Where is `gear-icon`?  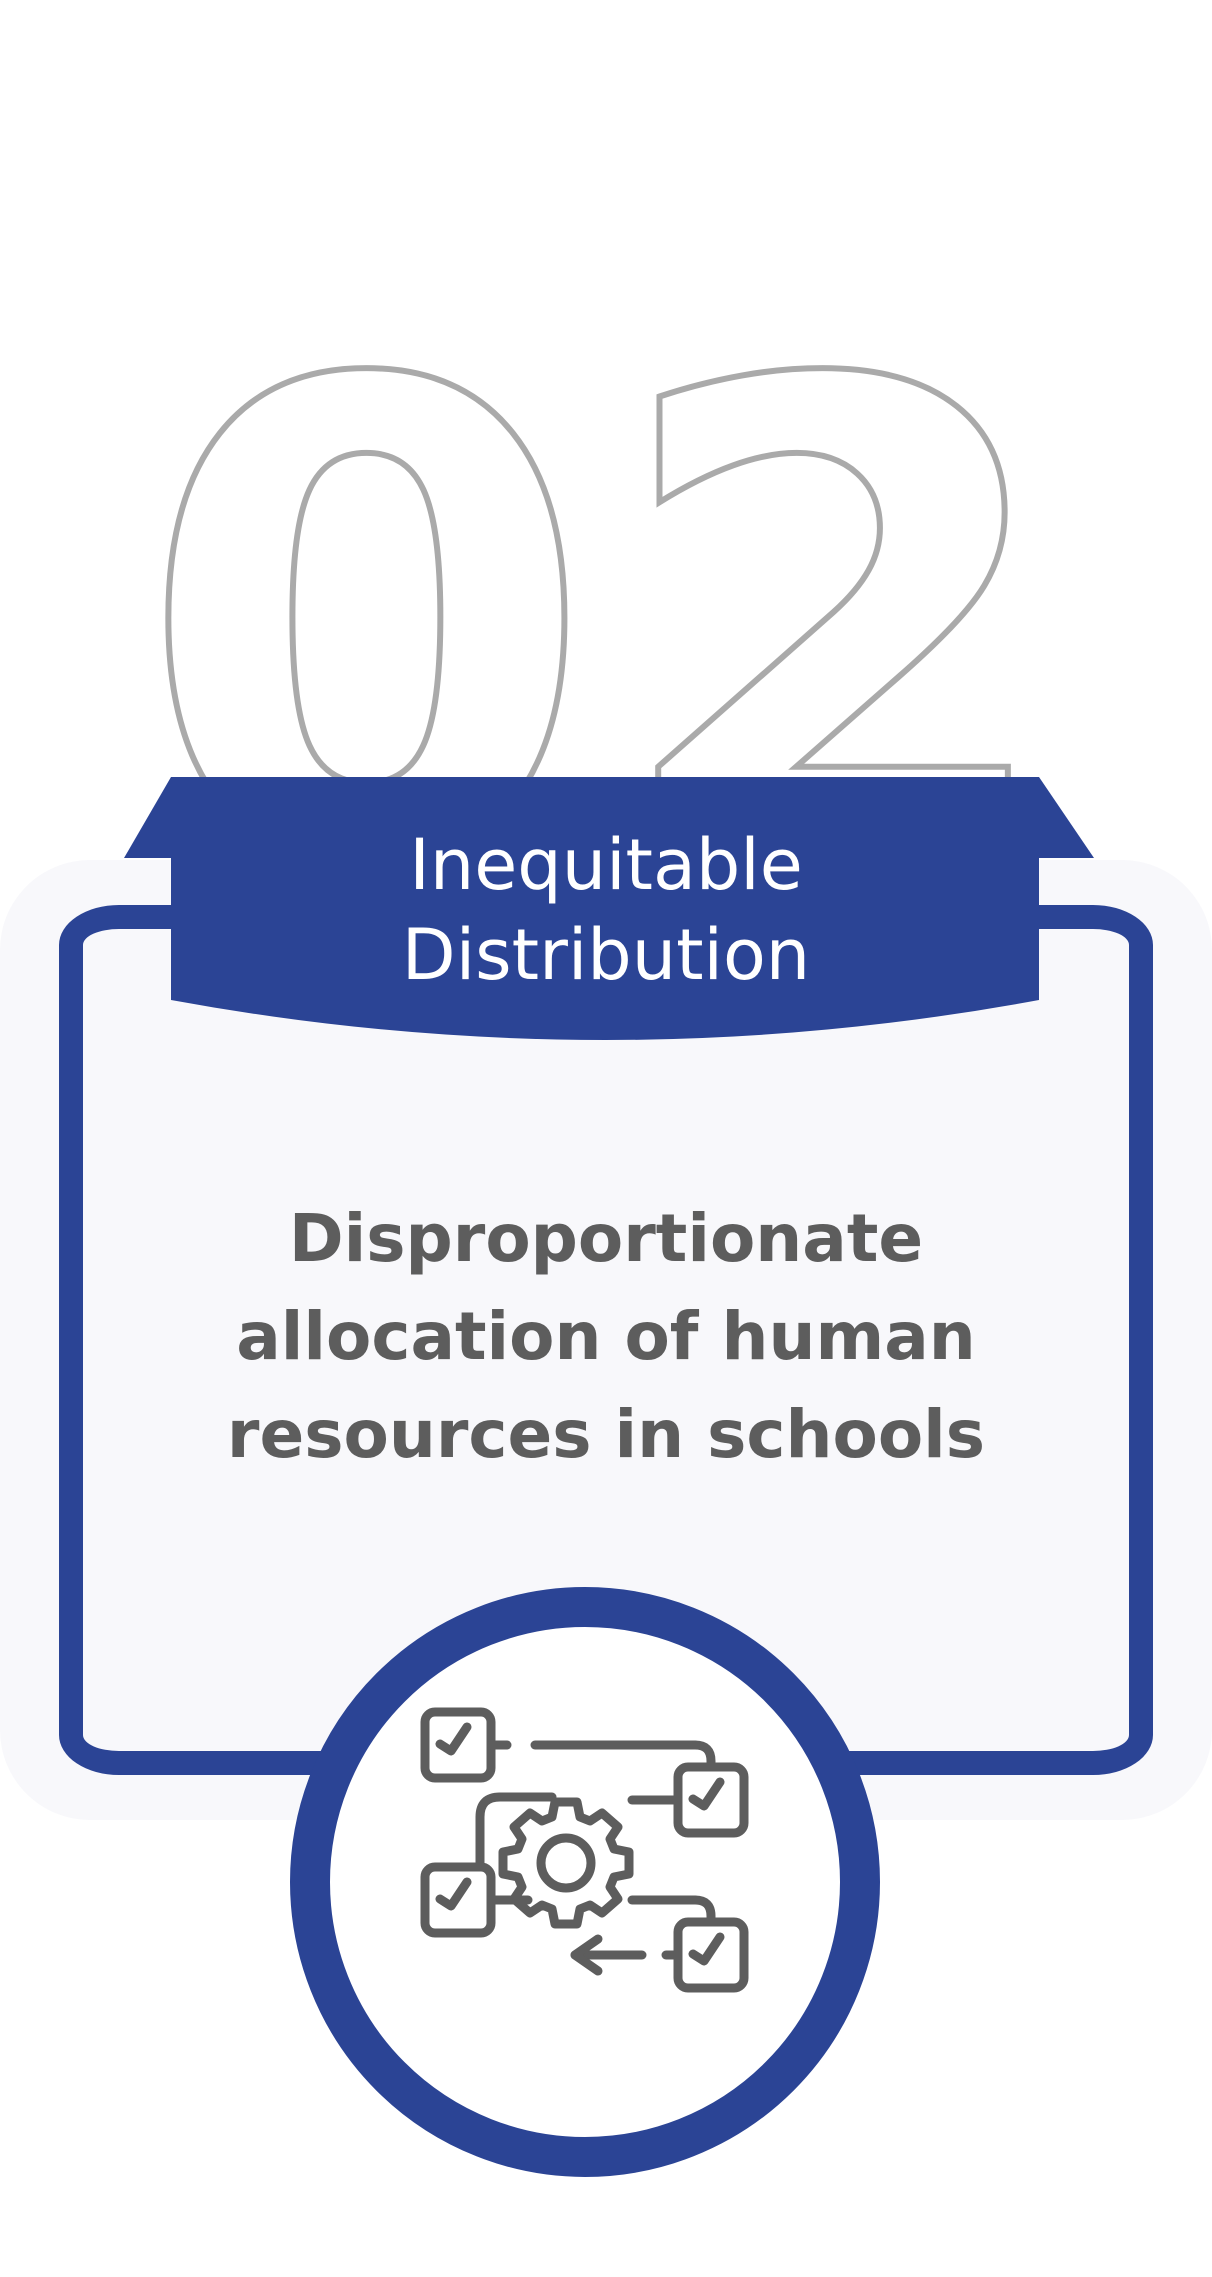 gear-icon is located at coordinates (566, 1863).